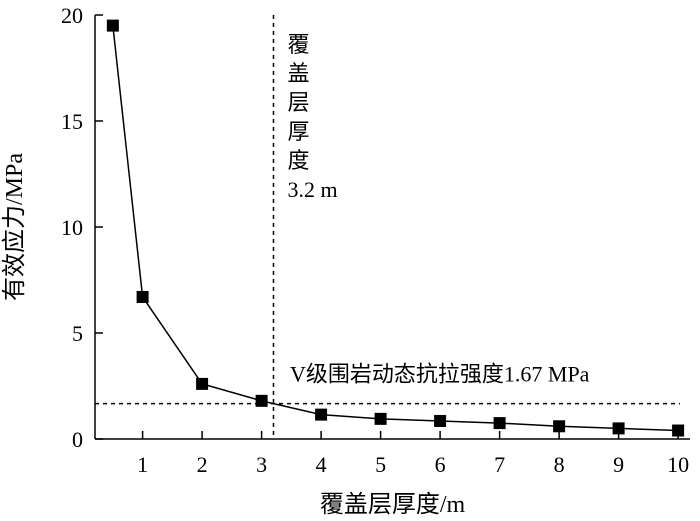 This screenshot has height=521, width=700. What do you see at coordinates (72, 15) in the screenshot?
I see `y-tick-label: 20` at bounding box center [72, 15].